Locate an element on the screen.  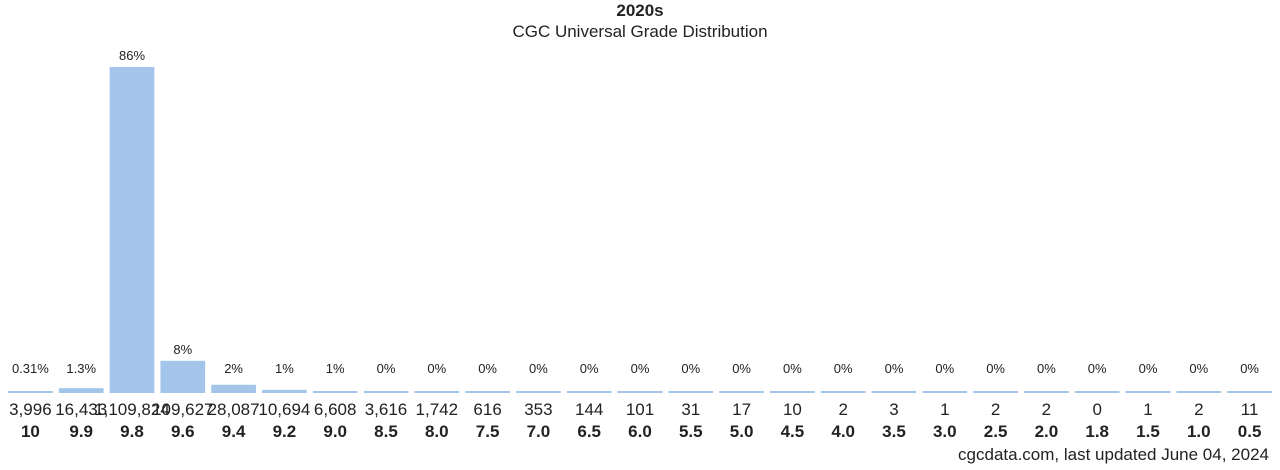
count-label: 144 is located at coordinates (589, 409).